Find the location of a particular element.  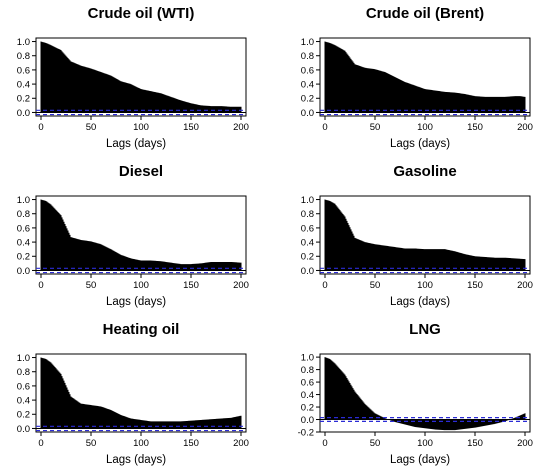

panel-title: LNG is located at coordinates (425, 329).